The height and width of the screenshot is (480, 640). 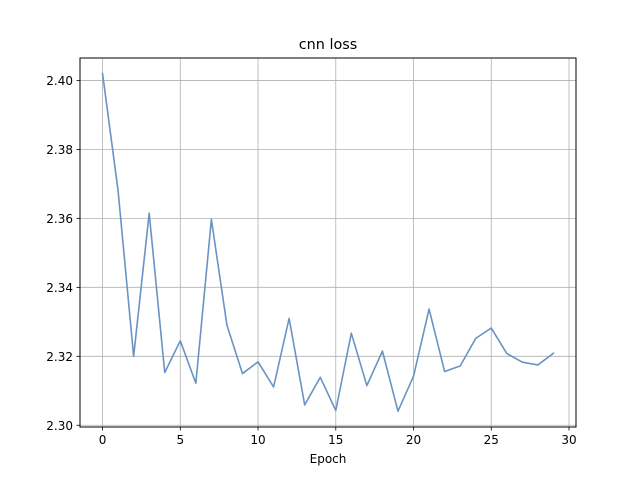 I want to click on x-tick-label: 0, so click(x=103, y=440).